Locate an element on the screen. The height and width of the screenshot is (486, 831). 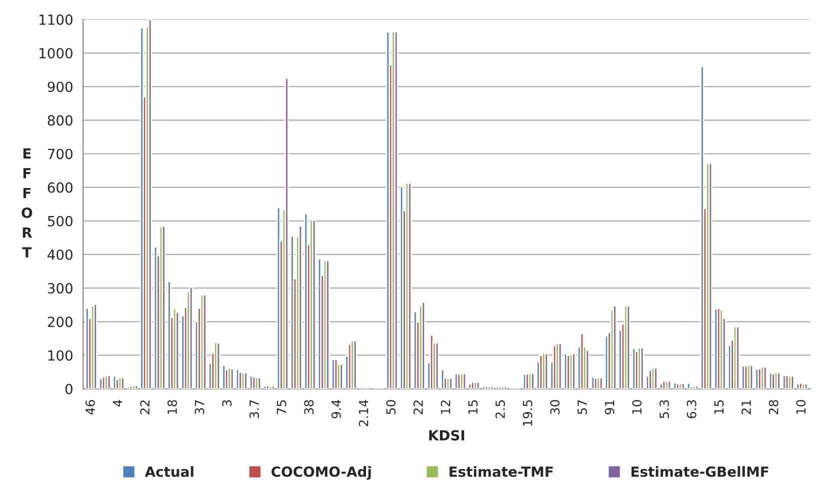
x-tick-label: 75 is located at coordinates (281, 407).